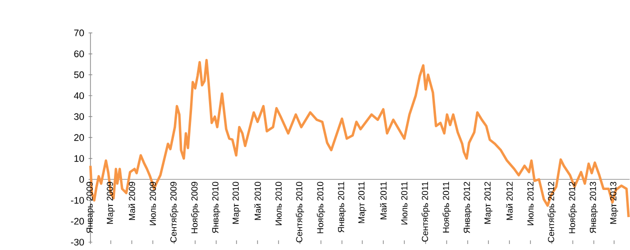 This screenshot has width=630, height=250. Describe the element at coordinates (236, 203) in the screenshot. I see `x-tick-label: Март 2010` at that location.